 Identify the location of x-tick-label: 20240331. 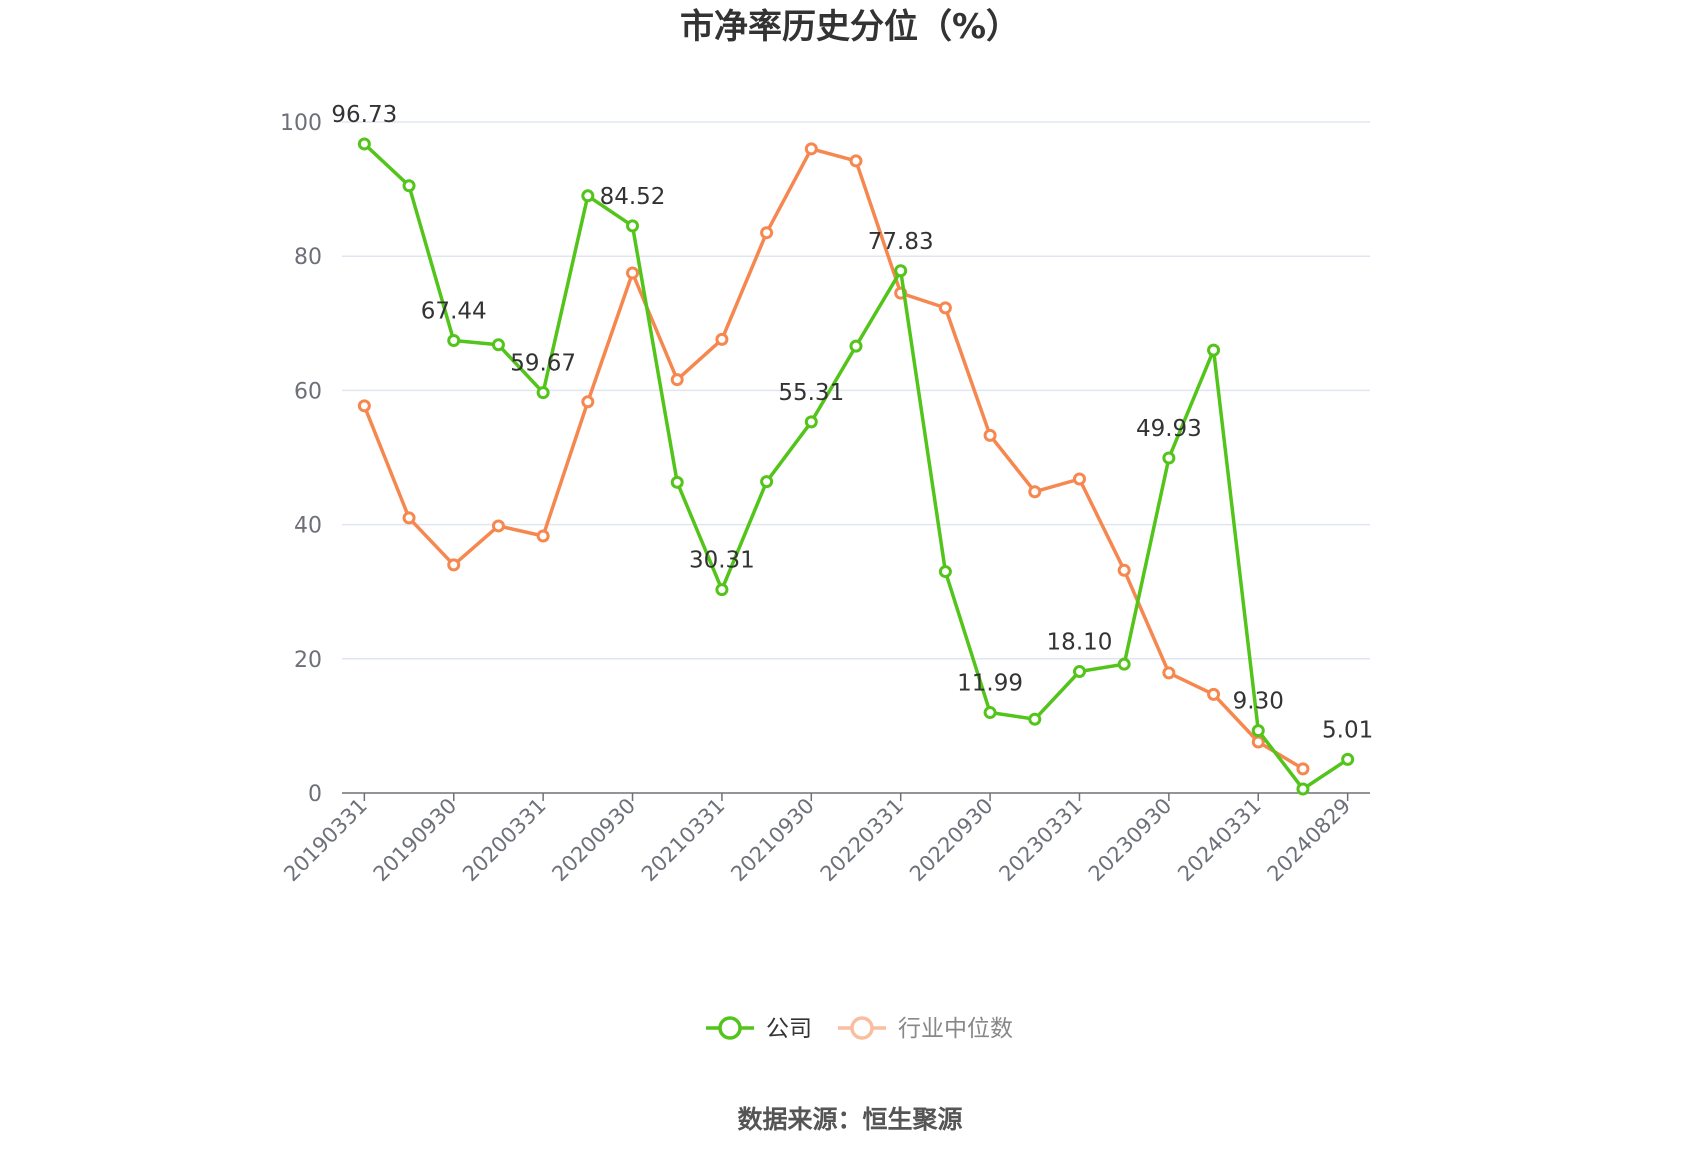
(1219, 840).